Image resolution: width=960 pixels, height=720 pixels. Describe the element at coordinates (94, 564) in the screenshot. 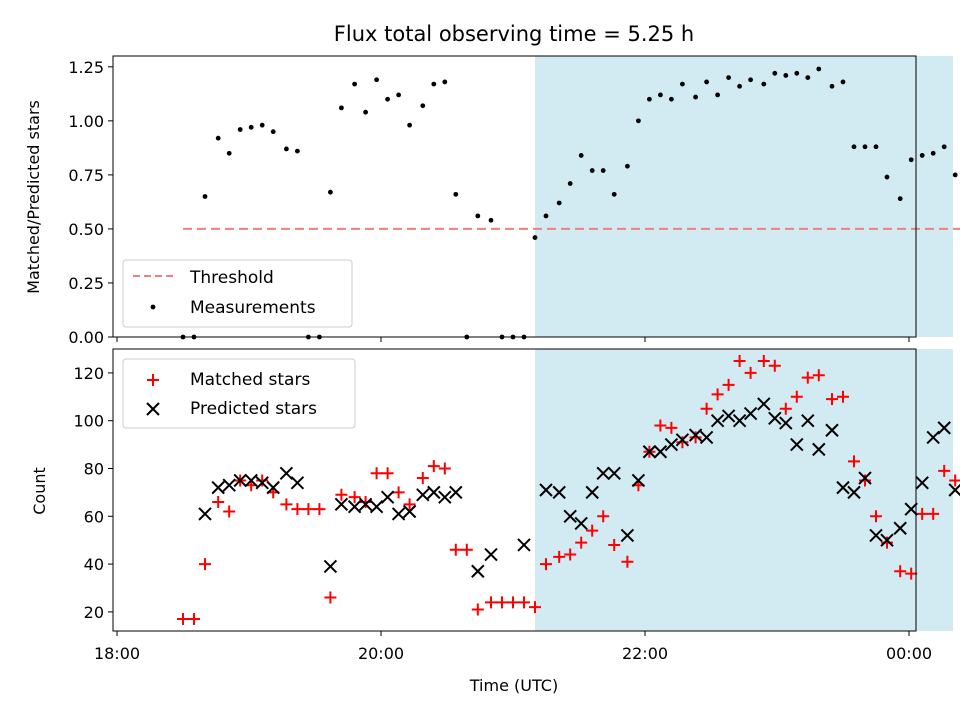

I see `y-tick-label: 40` at that location.